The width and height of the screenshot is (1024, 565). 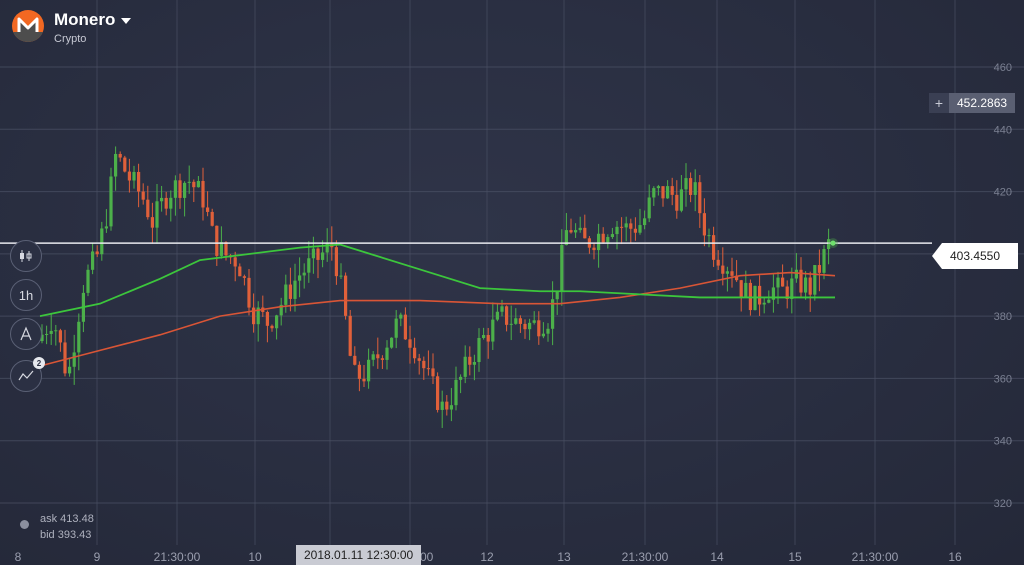 What do you see at coordinates (26, 334) in the screenshot?
I see `drawing-tools-button` at bounding box center [26, 334].